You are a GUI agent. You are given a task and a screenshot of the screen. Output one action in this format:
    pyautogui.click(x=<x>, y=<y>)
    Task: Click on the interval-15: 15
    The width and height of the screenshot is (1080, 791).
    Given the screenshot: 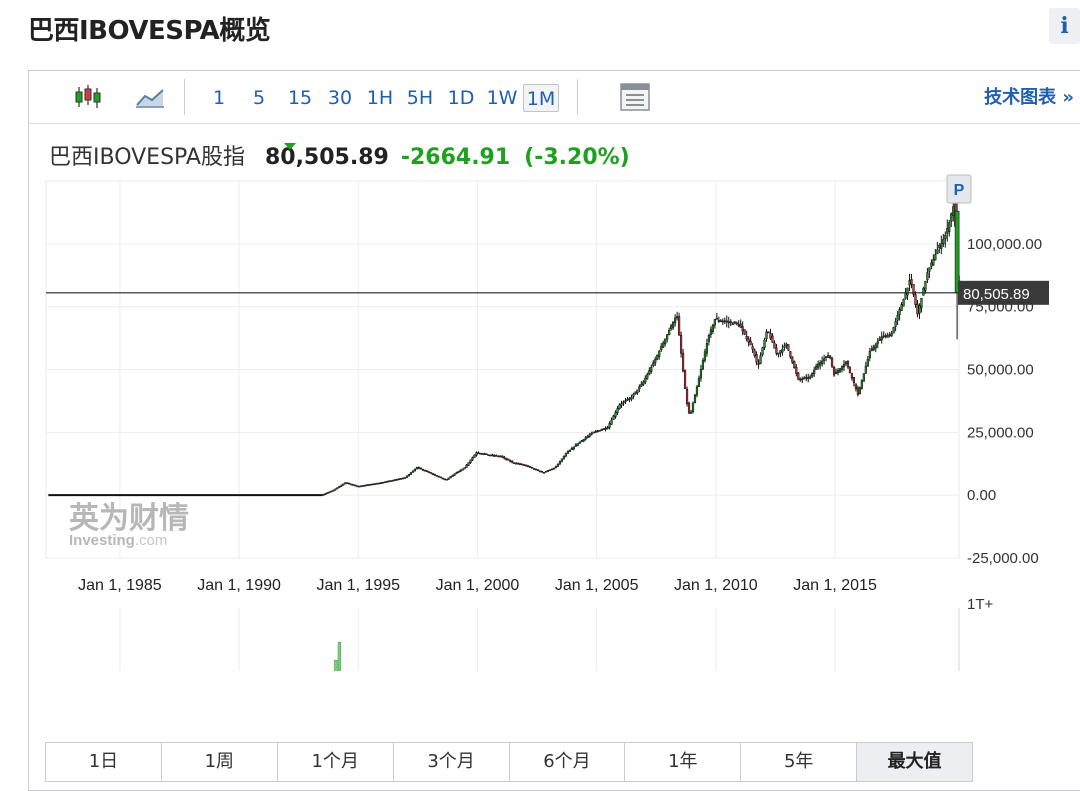 What is the action you would take?
    pyautogui.click(x=300, y=98)
    